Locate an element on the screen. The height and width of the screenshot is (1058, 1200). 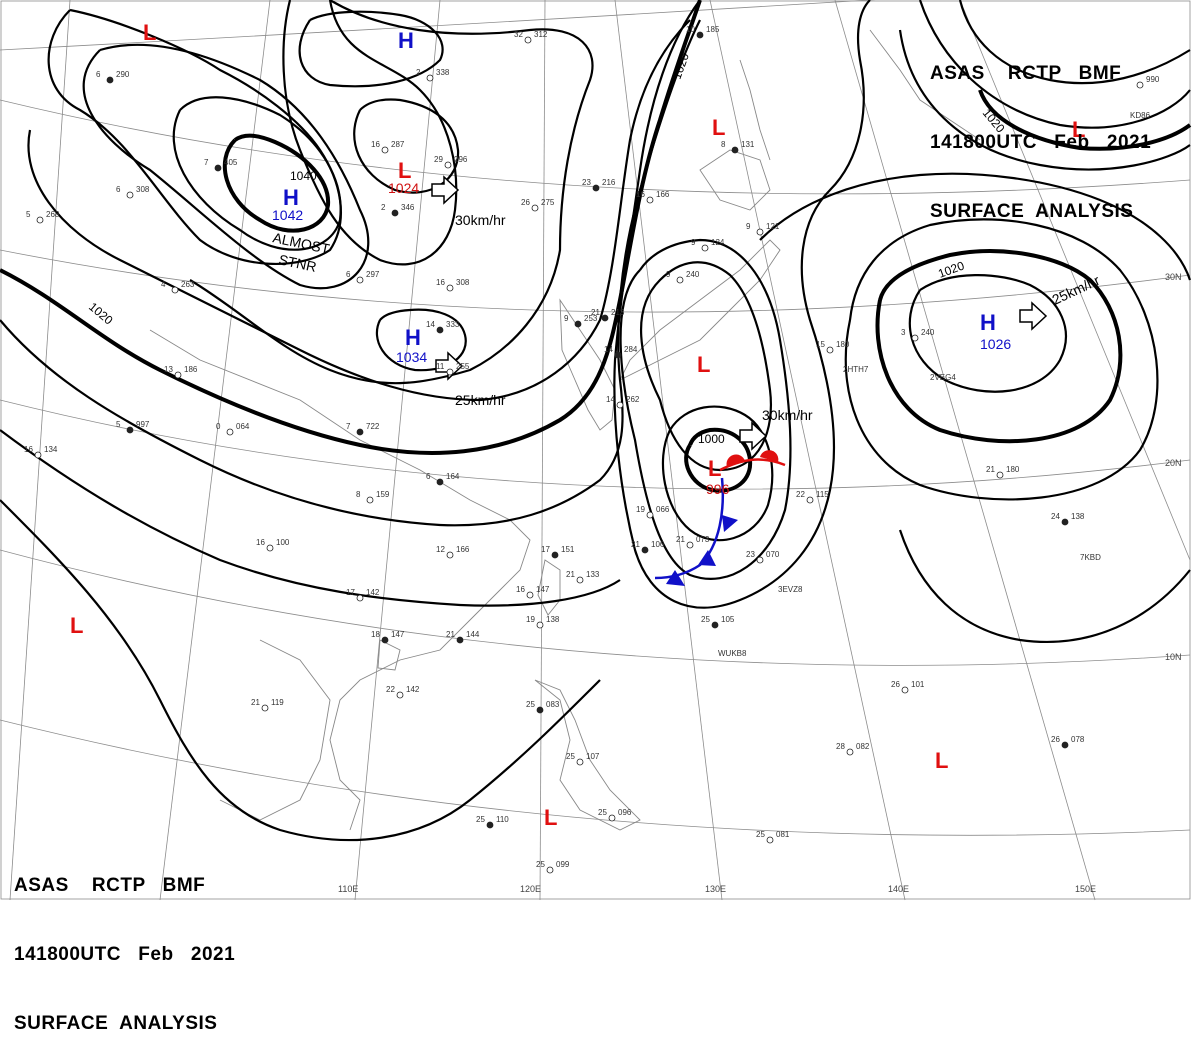
station-plot: 185 10 is located at coordinates (703, 32).